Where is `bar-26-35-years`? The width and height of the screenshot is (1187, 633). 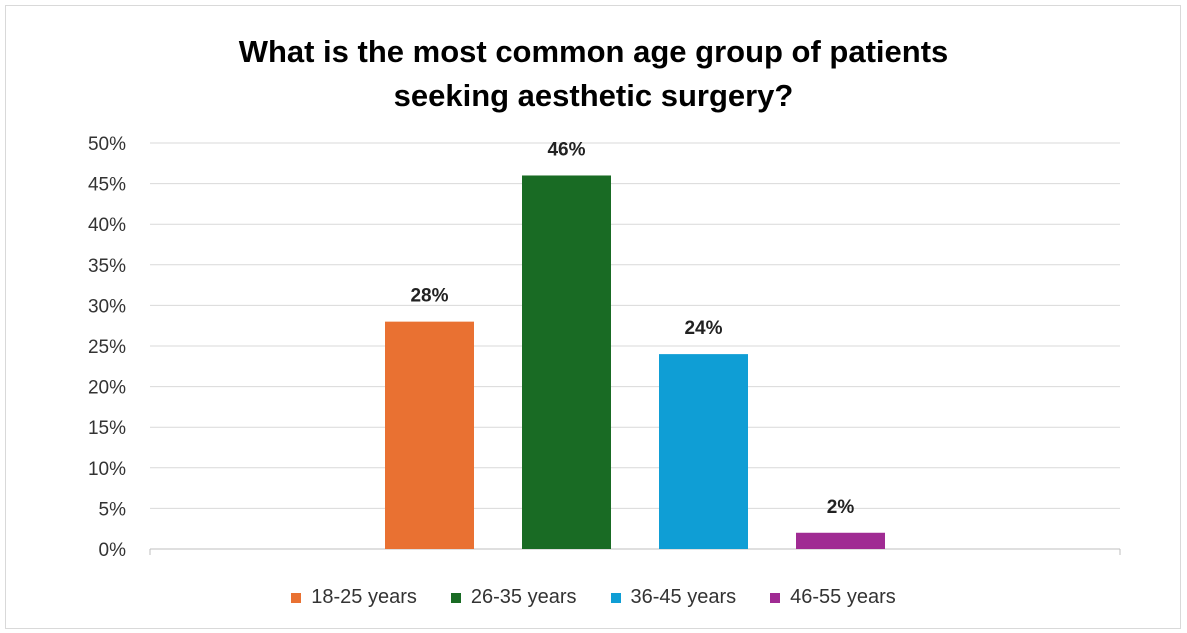
bar-26-35-years is located at coordinates (566, 362).